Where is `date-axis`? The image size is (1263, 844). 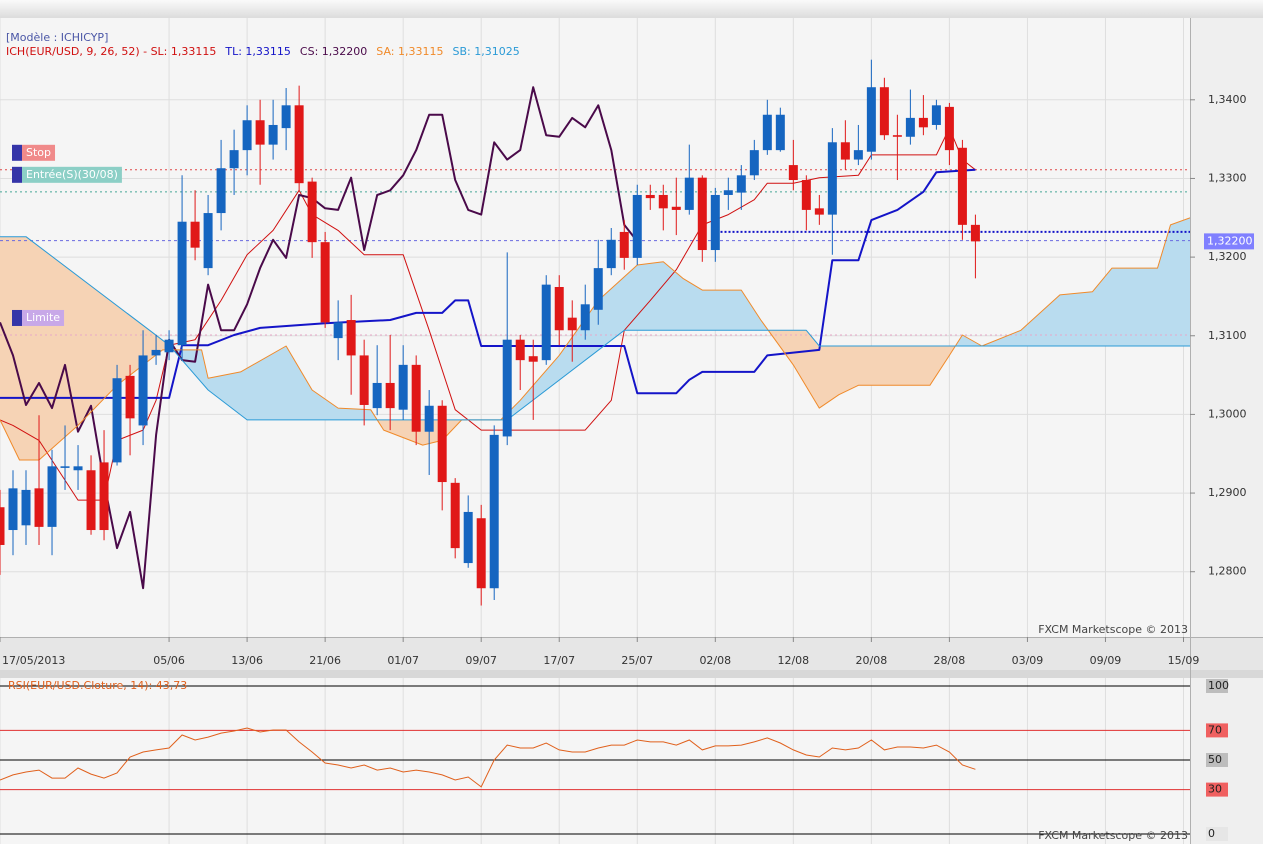
date-axis is located at coordinates (631, 653).